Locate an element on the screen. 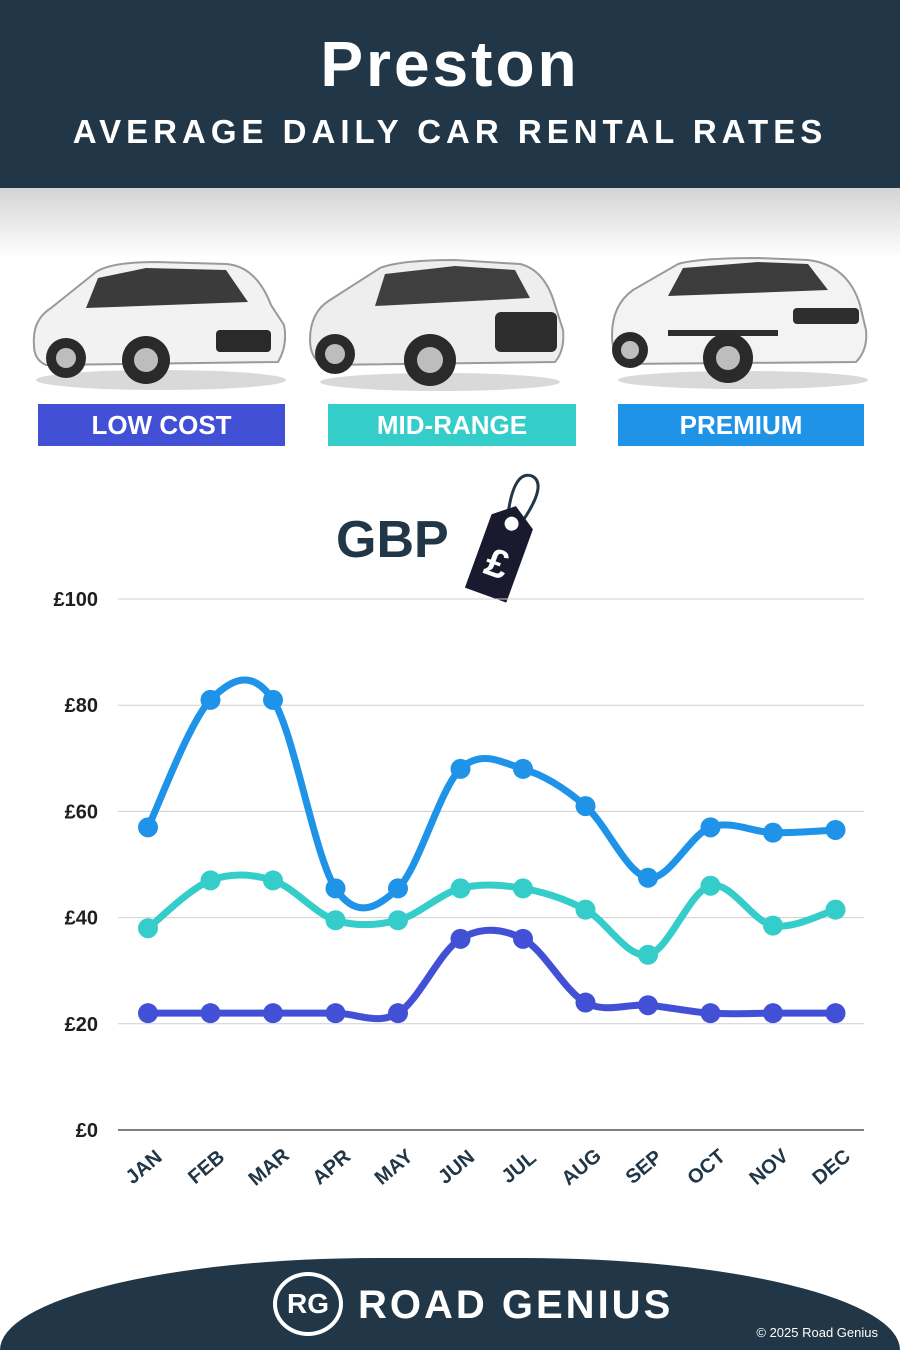 This screenshot has height=1350, width=900. y-tick-label: £0 is located at coordinates (87, 1131).